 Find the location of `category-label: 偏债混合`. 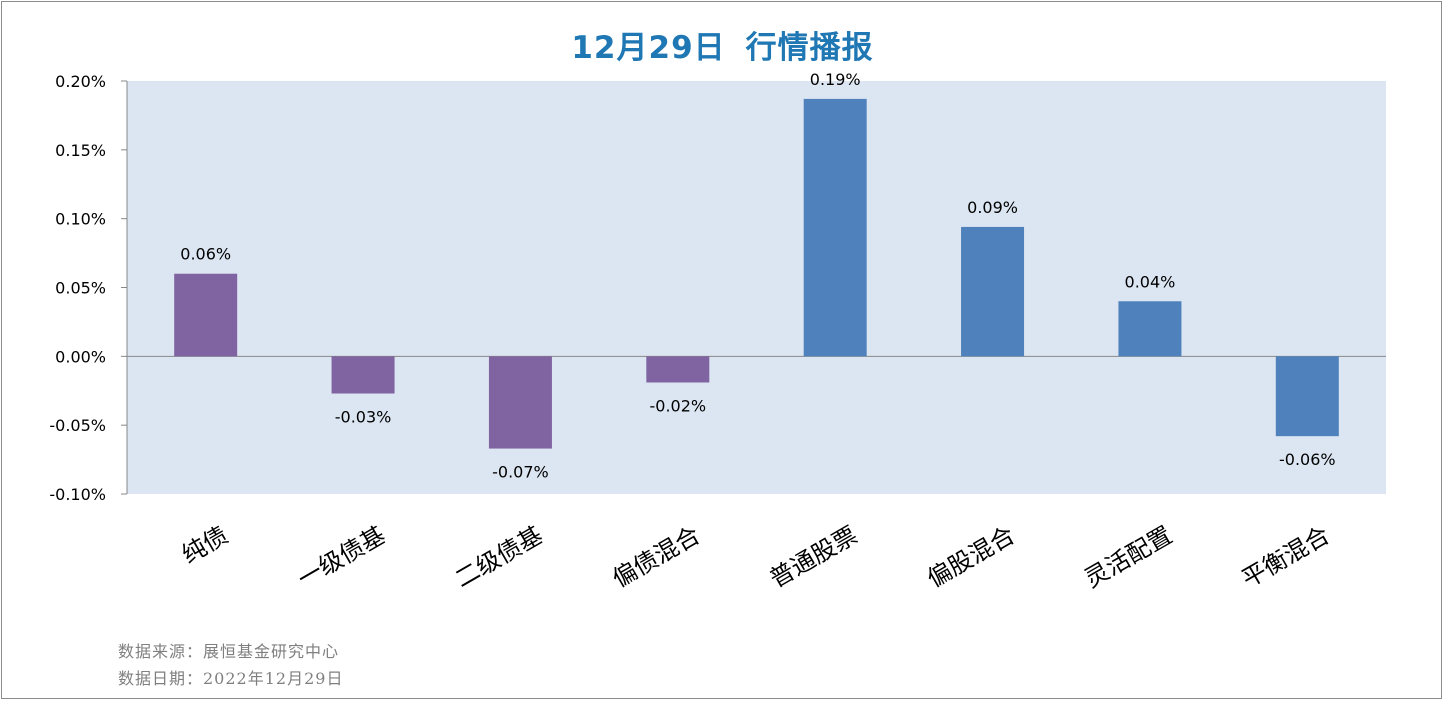

category-label: 偏债混合 is located at coordinates (656, 557).